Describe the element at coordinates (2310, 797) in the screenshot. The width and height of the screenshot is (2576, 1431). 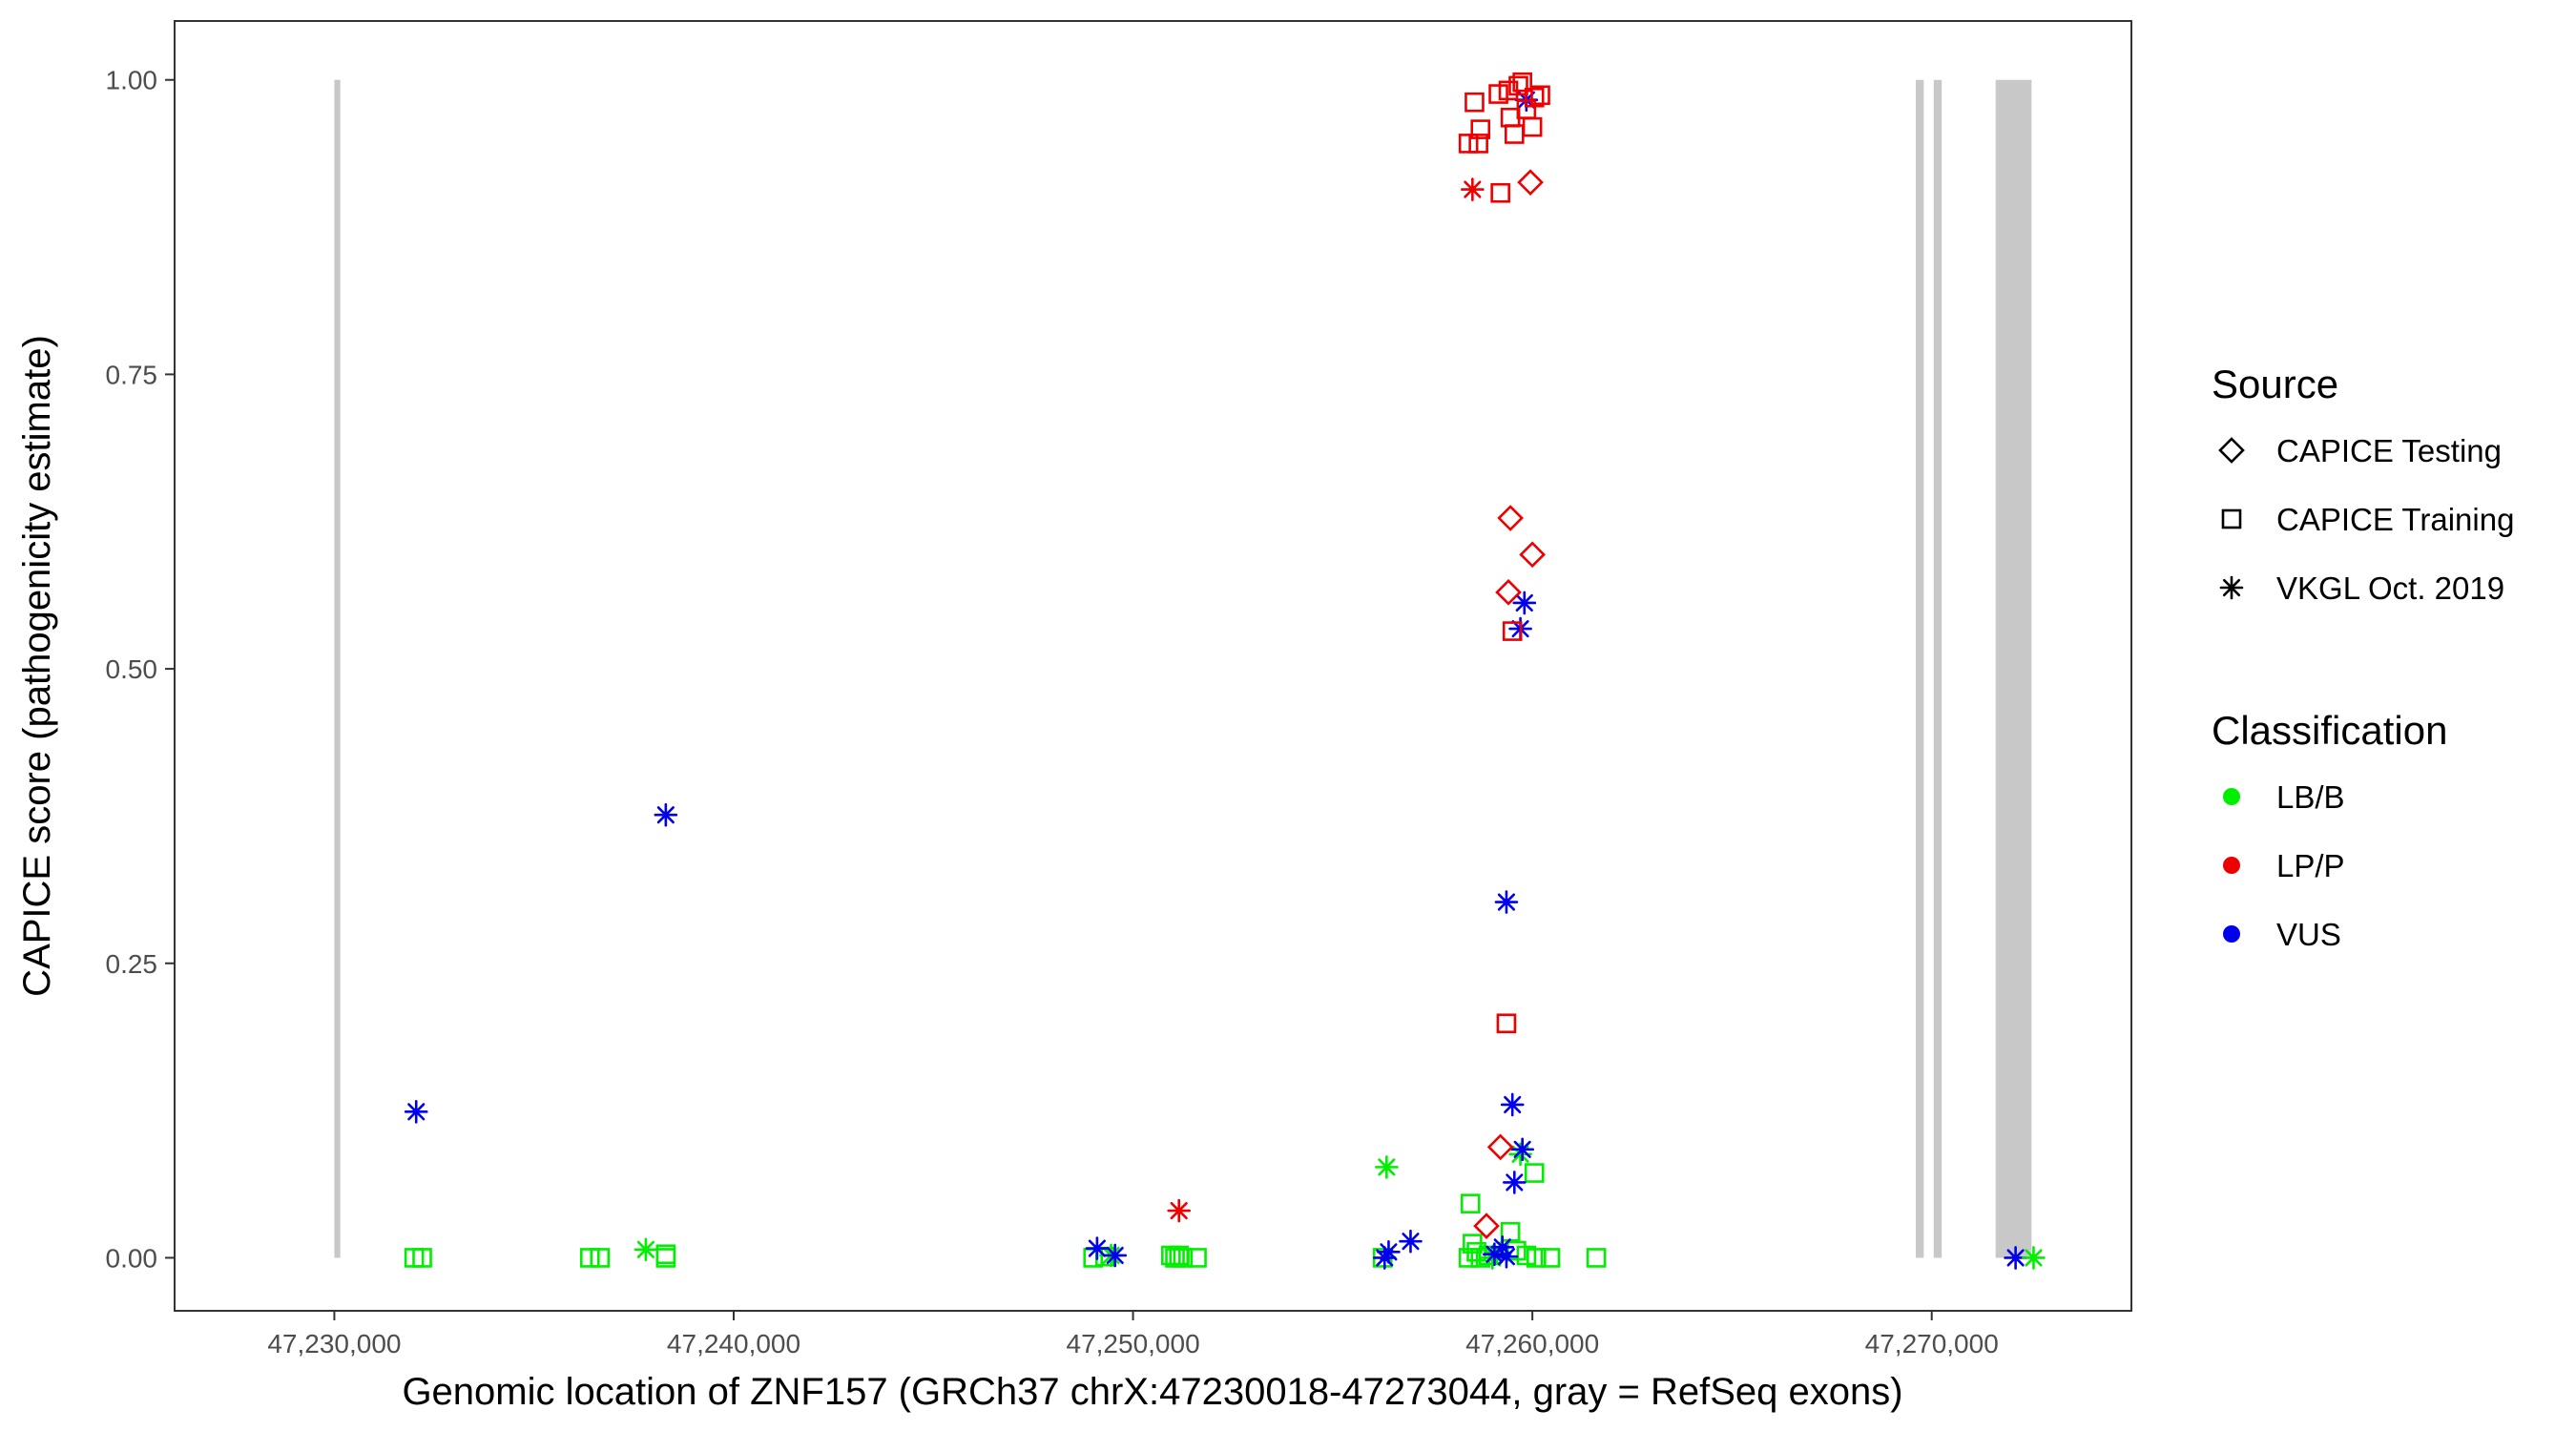
I see `legend-label: LB/B` at that location.